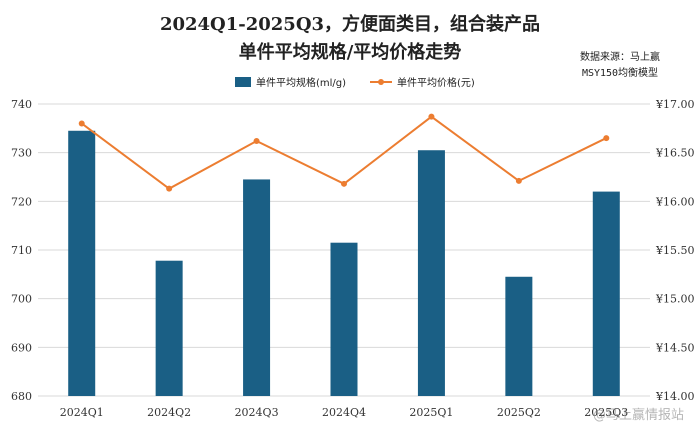  I want to click on y-right-tick-label: ¥17.00, so click(675, 104).